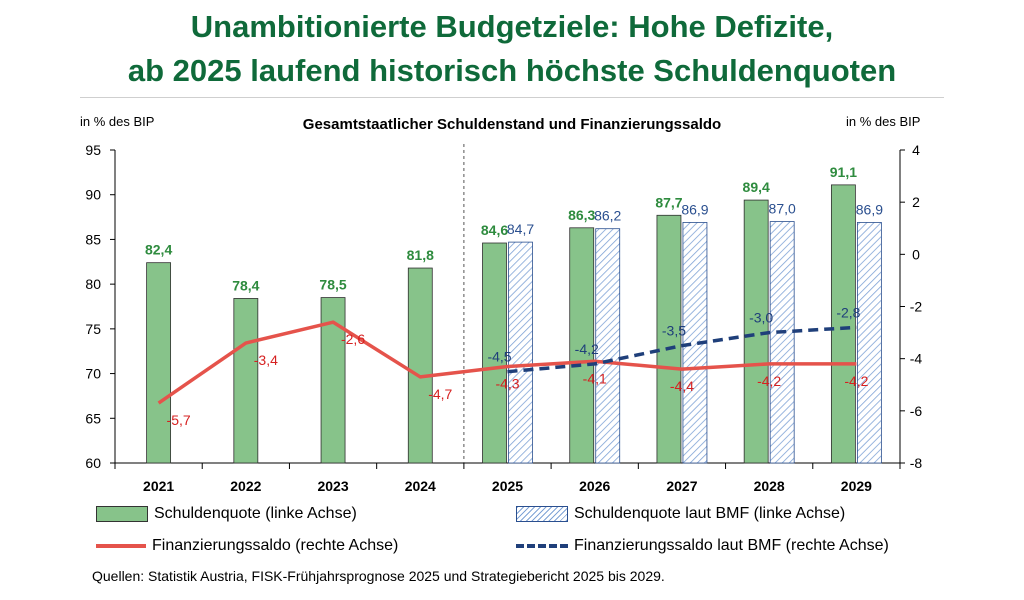  What do you see at coordinates (117, 121) in the screenshot?
I see `left-axis-unit: in % des BIP` at bounding box center [117, 121].